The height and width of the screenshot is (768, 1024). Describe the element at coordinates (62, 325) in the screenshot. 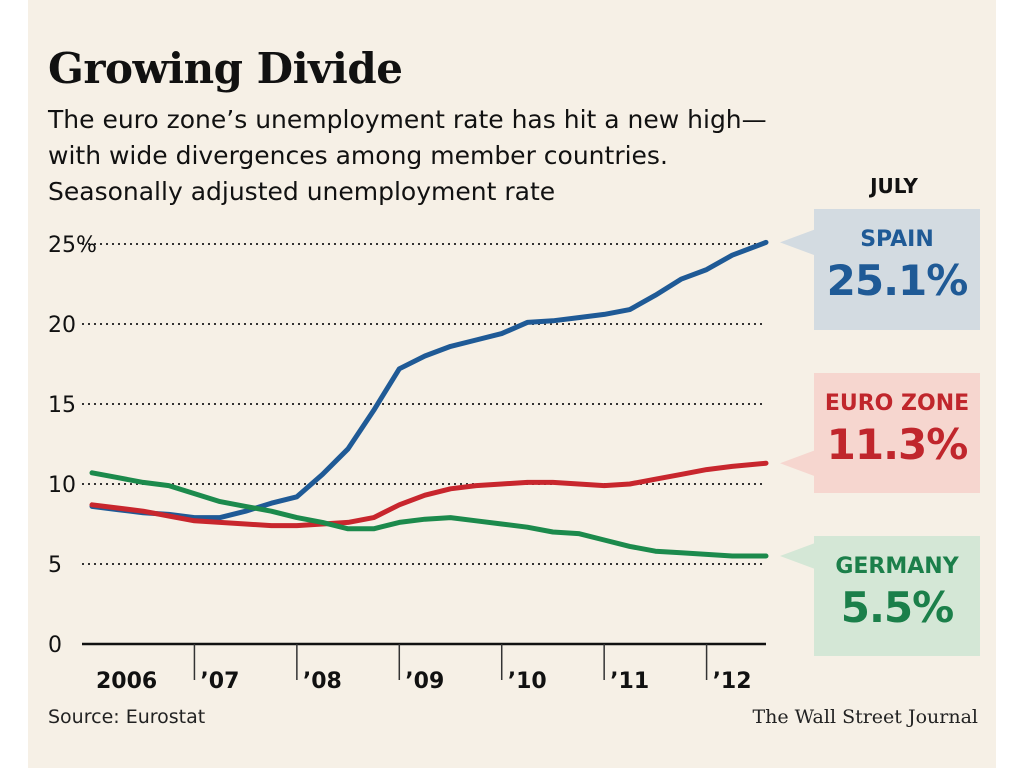

I see `y-tick-label-4: 20` at that location.